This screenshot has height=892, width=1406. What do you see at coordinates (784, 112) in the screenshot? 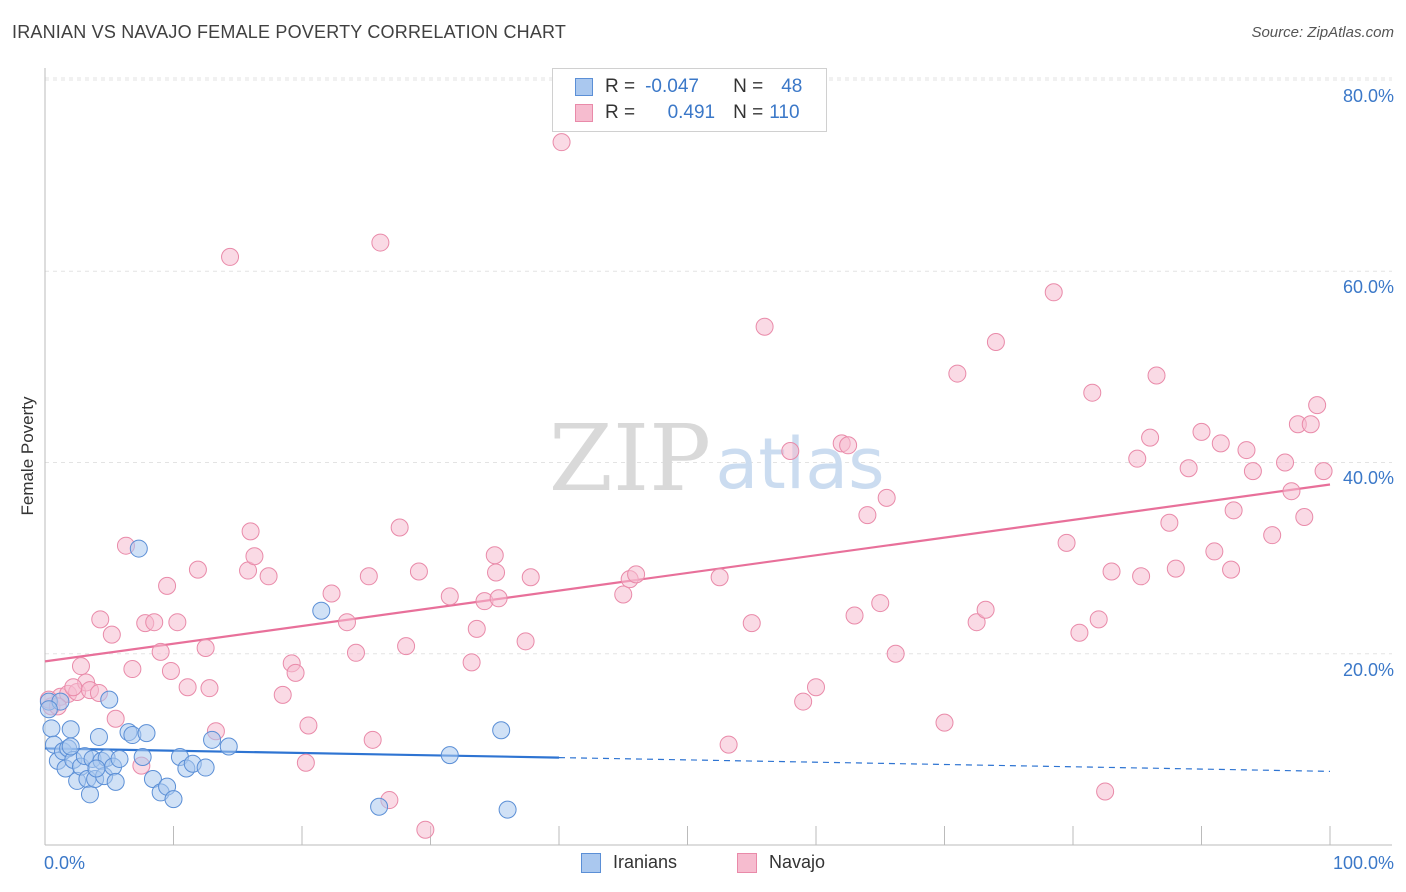
I see `n-value: 110` at bounding box center [784, 112].